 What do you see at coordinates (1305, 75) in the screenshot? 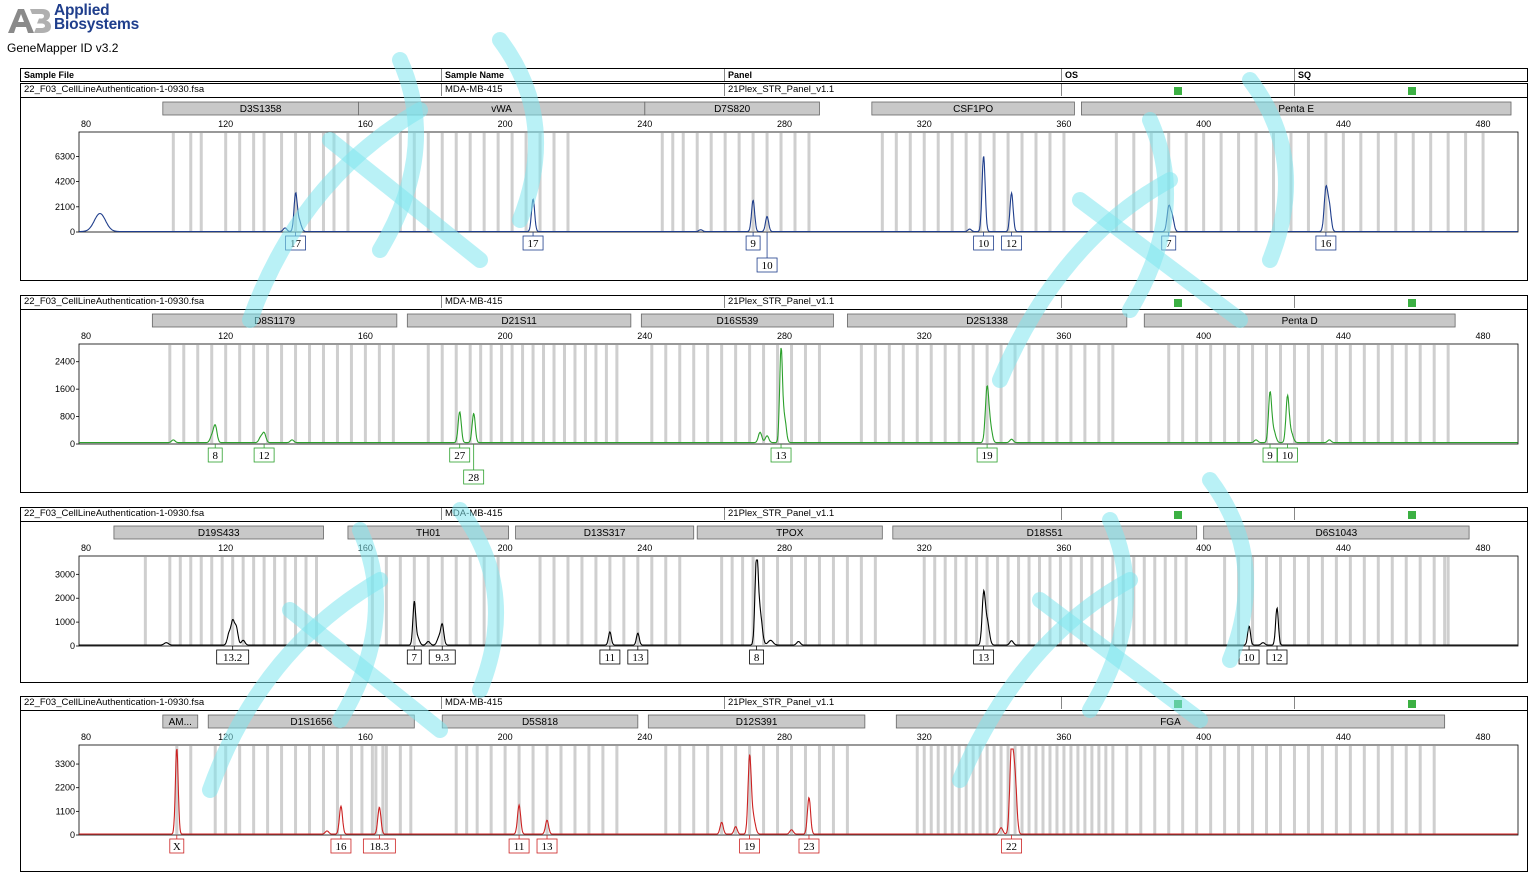
I see `col-sq: SQ` at bounding box center [1305, 75].